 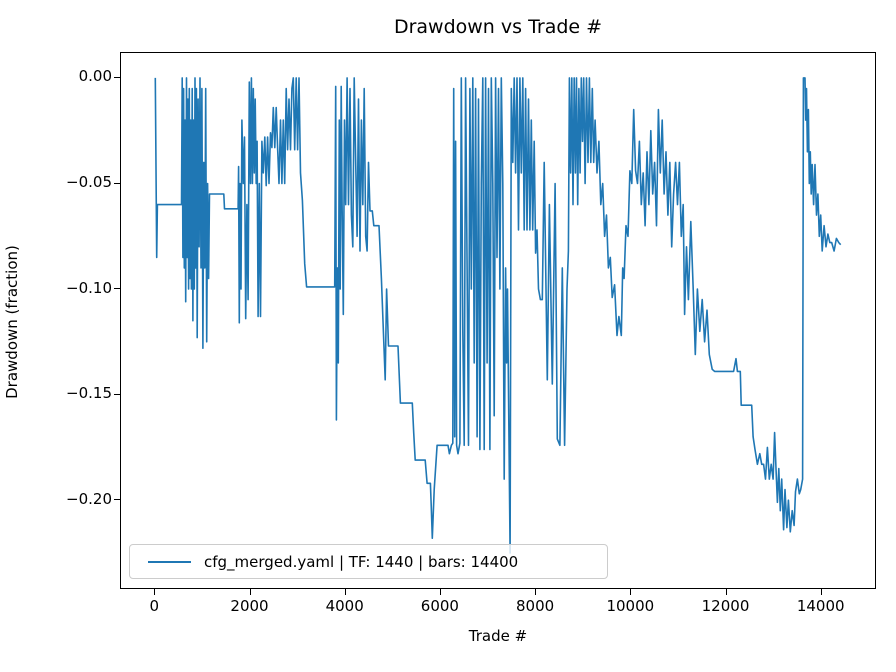 I want to click on legend-line-sample, so click(x=169, y=561).